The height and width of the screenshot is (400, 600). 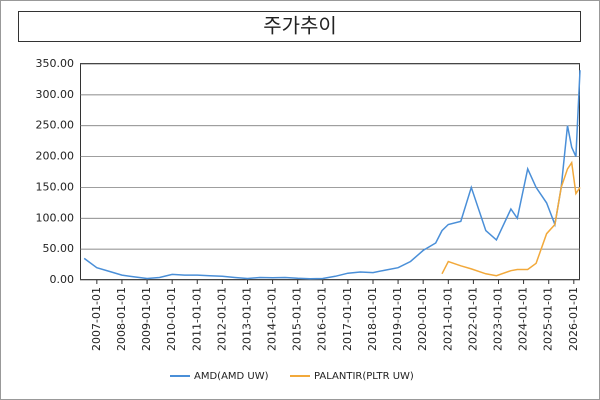 What do you see at coordinates (96, 319) in the screenshot?
I see `x-tick-label: 2007-01-01` at bounding box center [96, 319].